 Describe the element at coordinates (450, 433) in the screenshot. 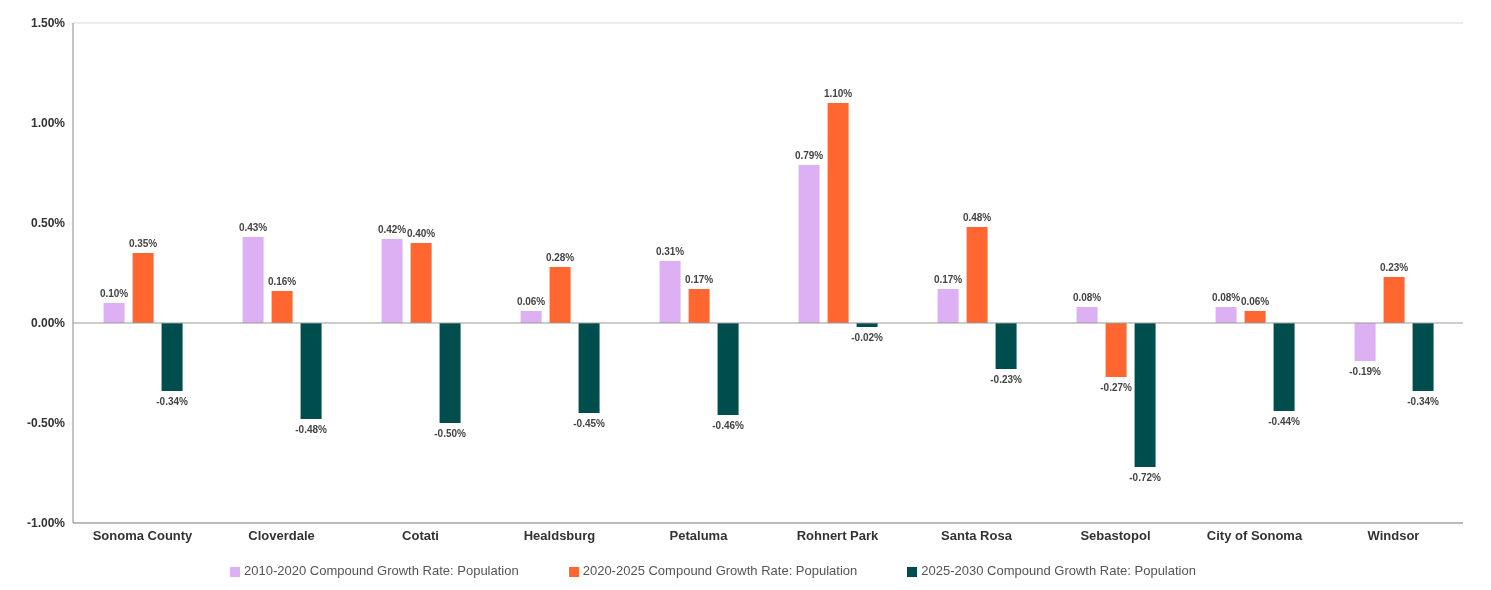

I see `data-label: -0.50%` at that location.